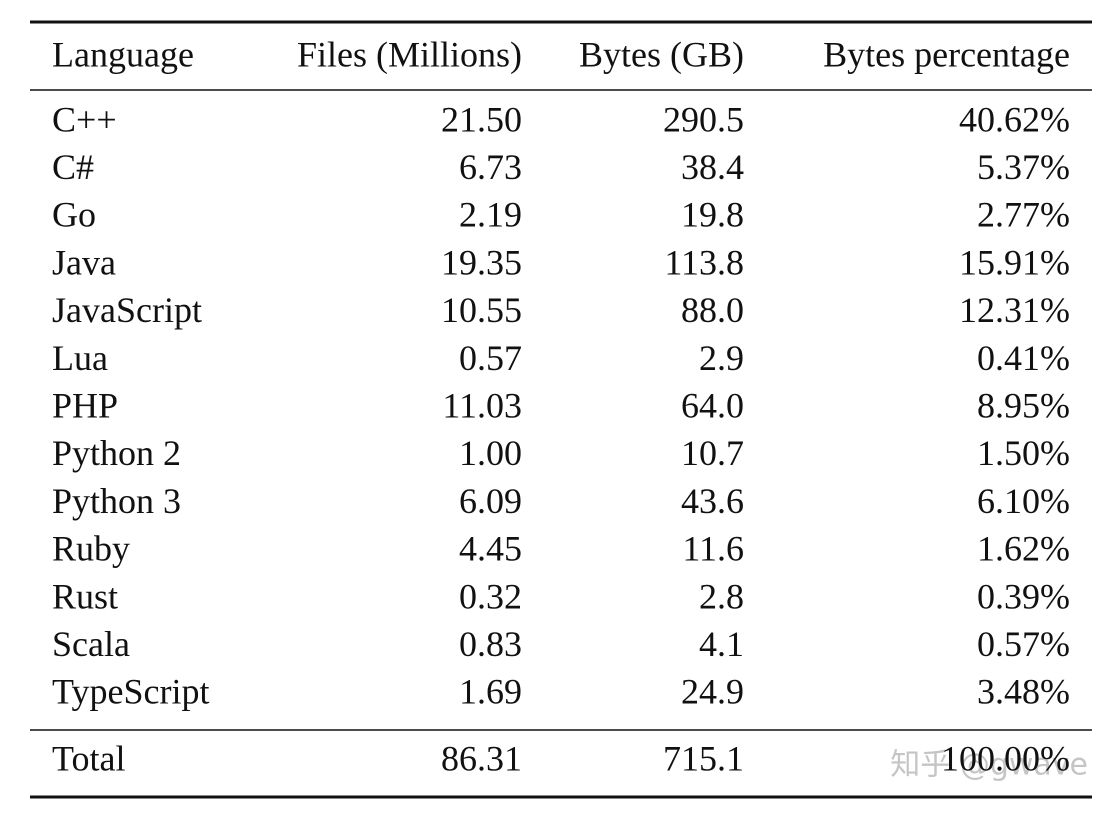  What do you see at coordinates (84, 262) in the screenshot?
I see `language-cell: Java` at bounding box center [84, 262].